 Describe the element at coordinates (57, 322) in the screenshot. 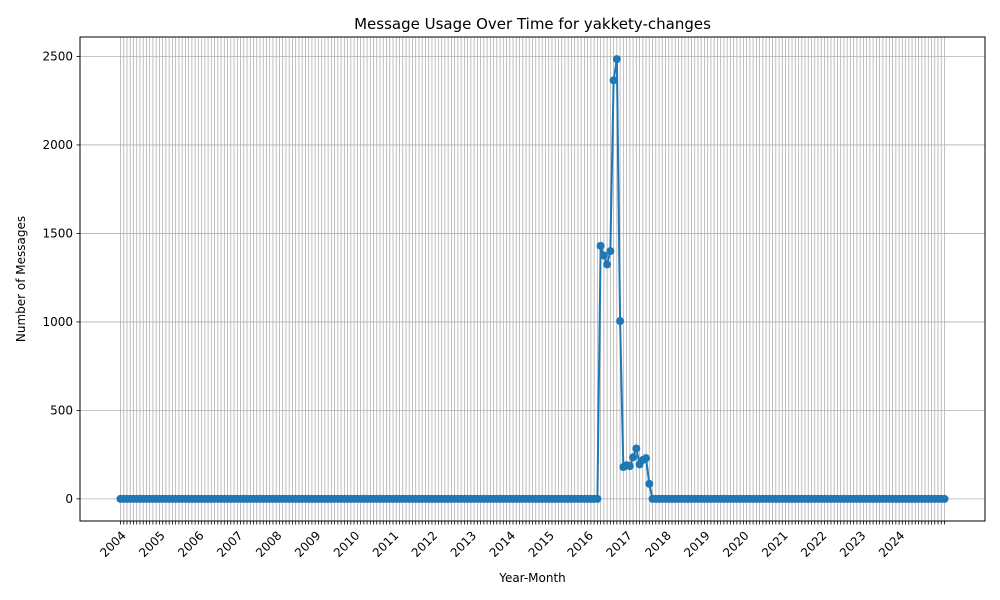

I see `y-tick-label: 1000` at that location.